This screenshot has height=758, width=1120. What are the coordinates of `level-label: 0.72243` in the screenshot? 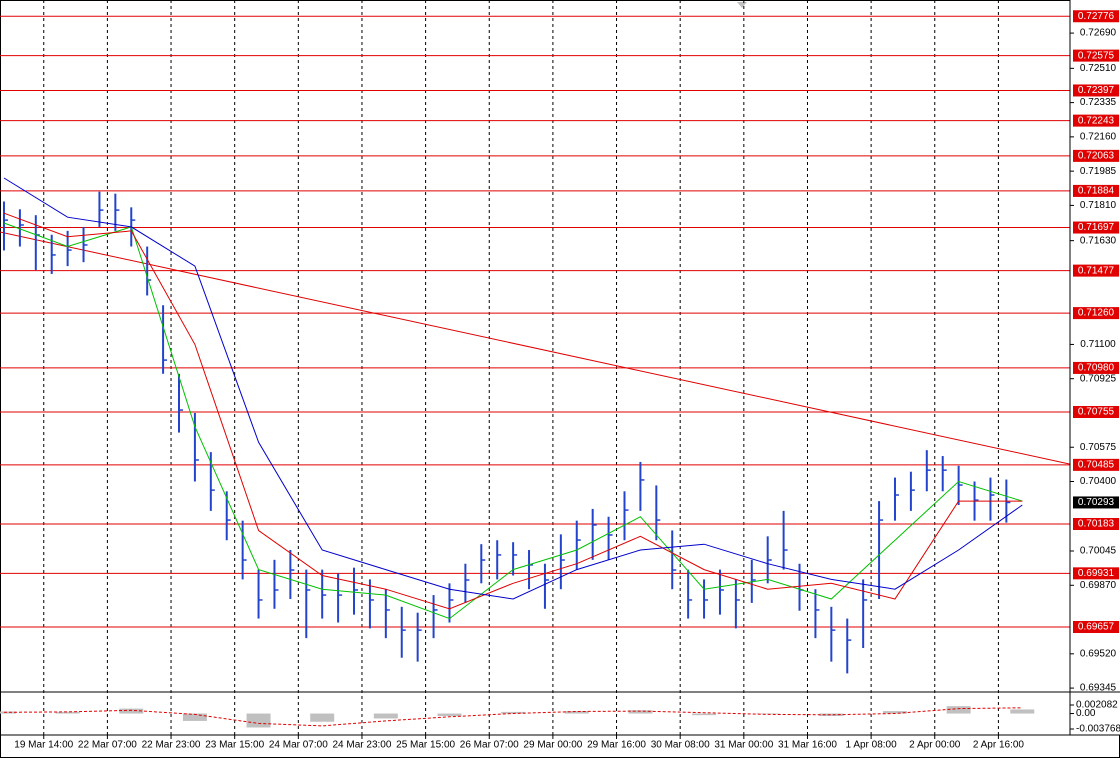 It's located at (1096, 120).